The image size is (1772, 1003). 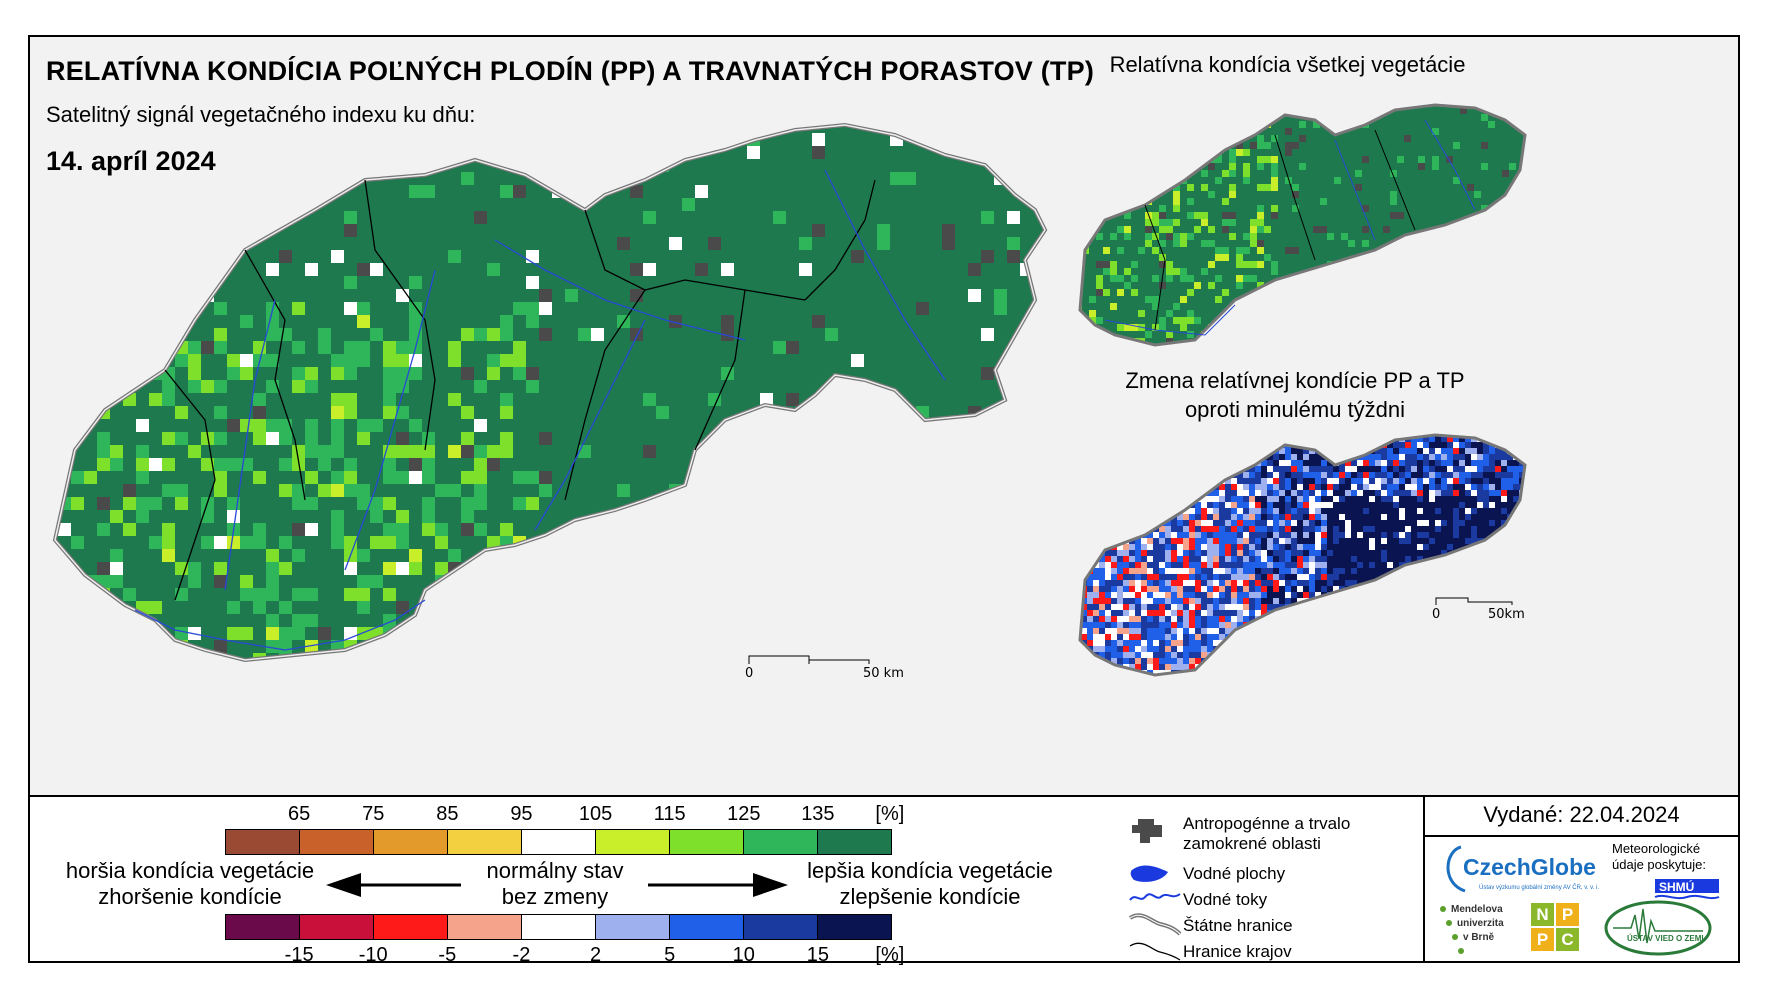 I want to click on scale-tick: -2, so click(x=521, y=955).